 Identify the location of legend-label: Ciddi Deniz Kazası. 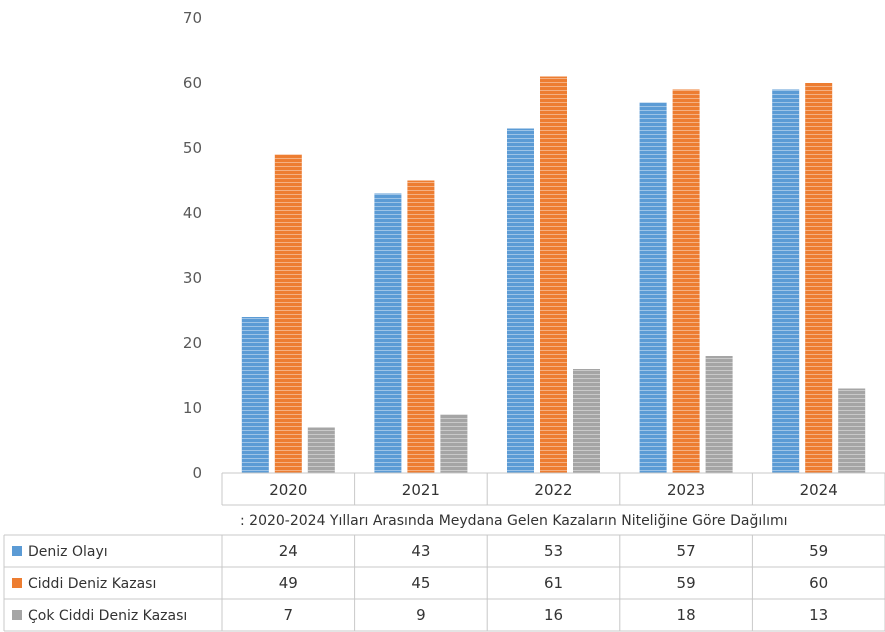
(92, 584).